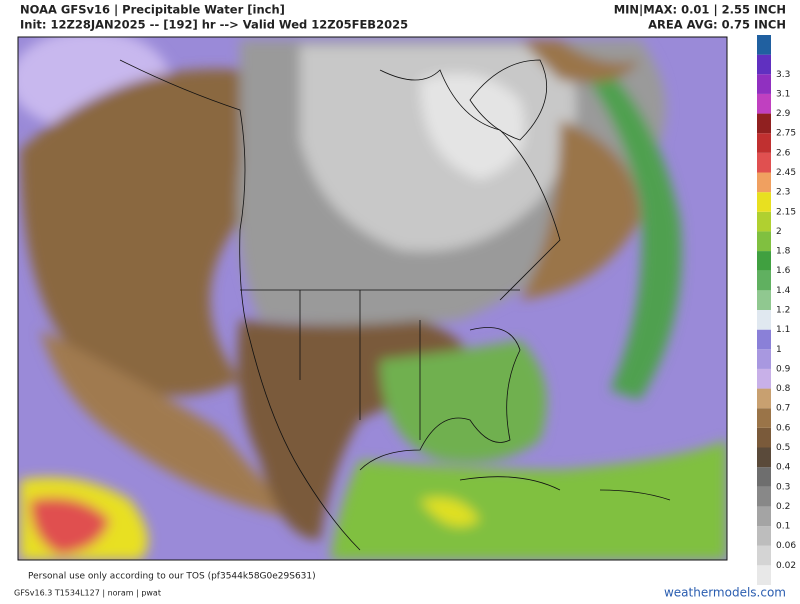 Image resolution: width=800 pixels, height=604 pixels. I want to click on colorbar-label: 1, so click(779, 350).